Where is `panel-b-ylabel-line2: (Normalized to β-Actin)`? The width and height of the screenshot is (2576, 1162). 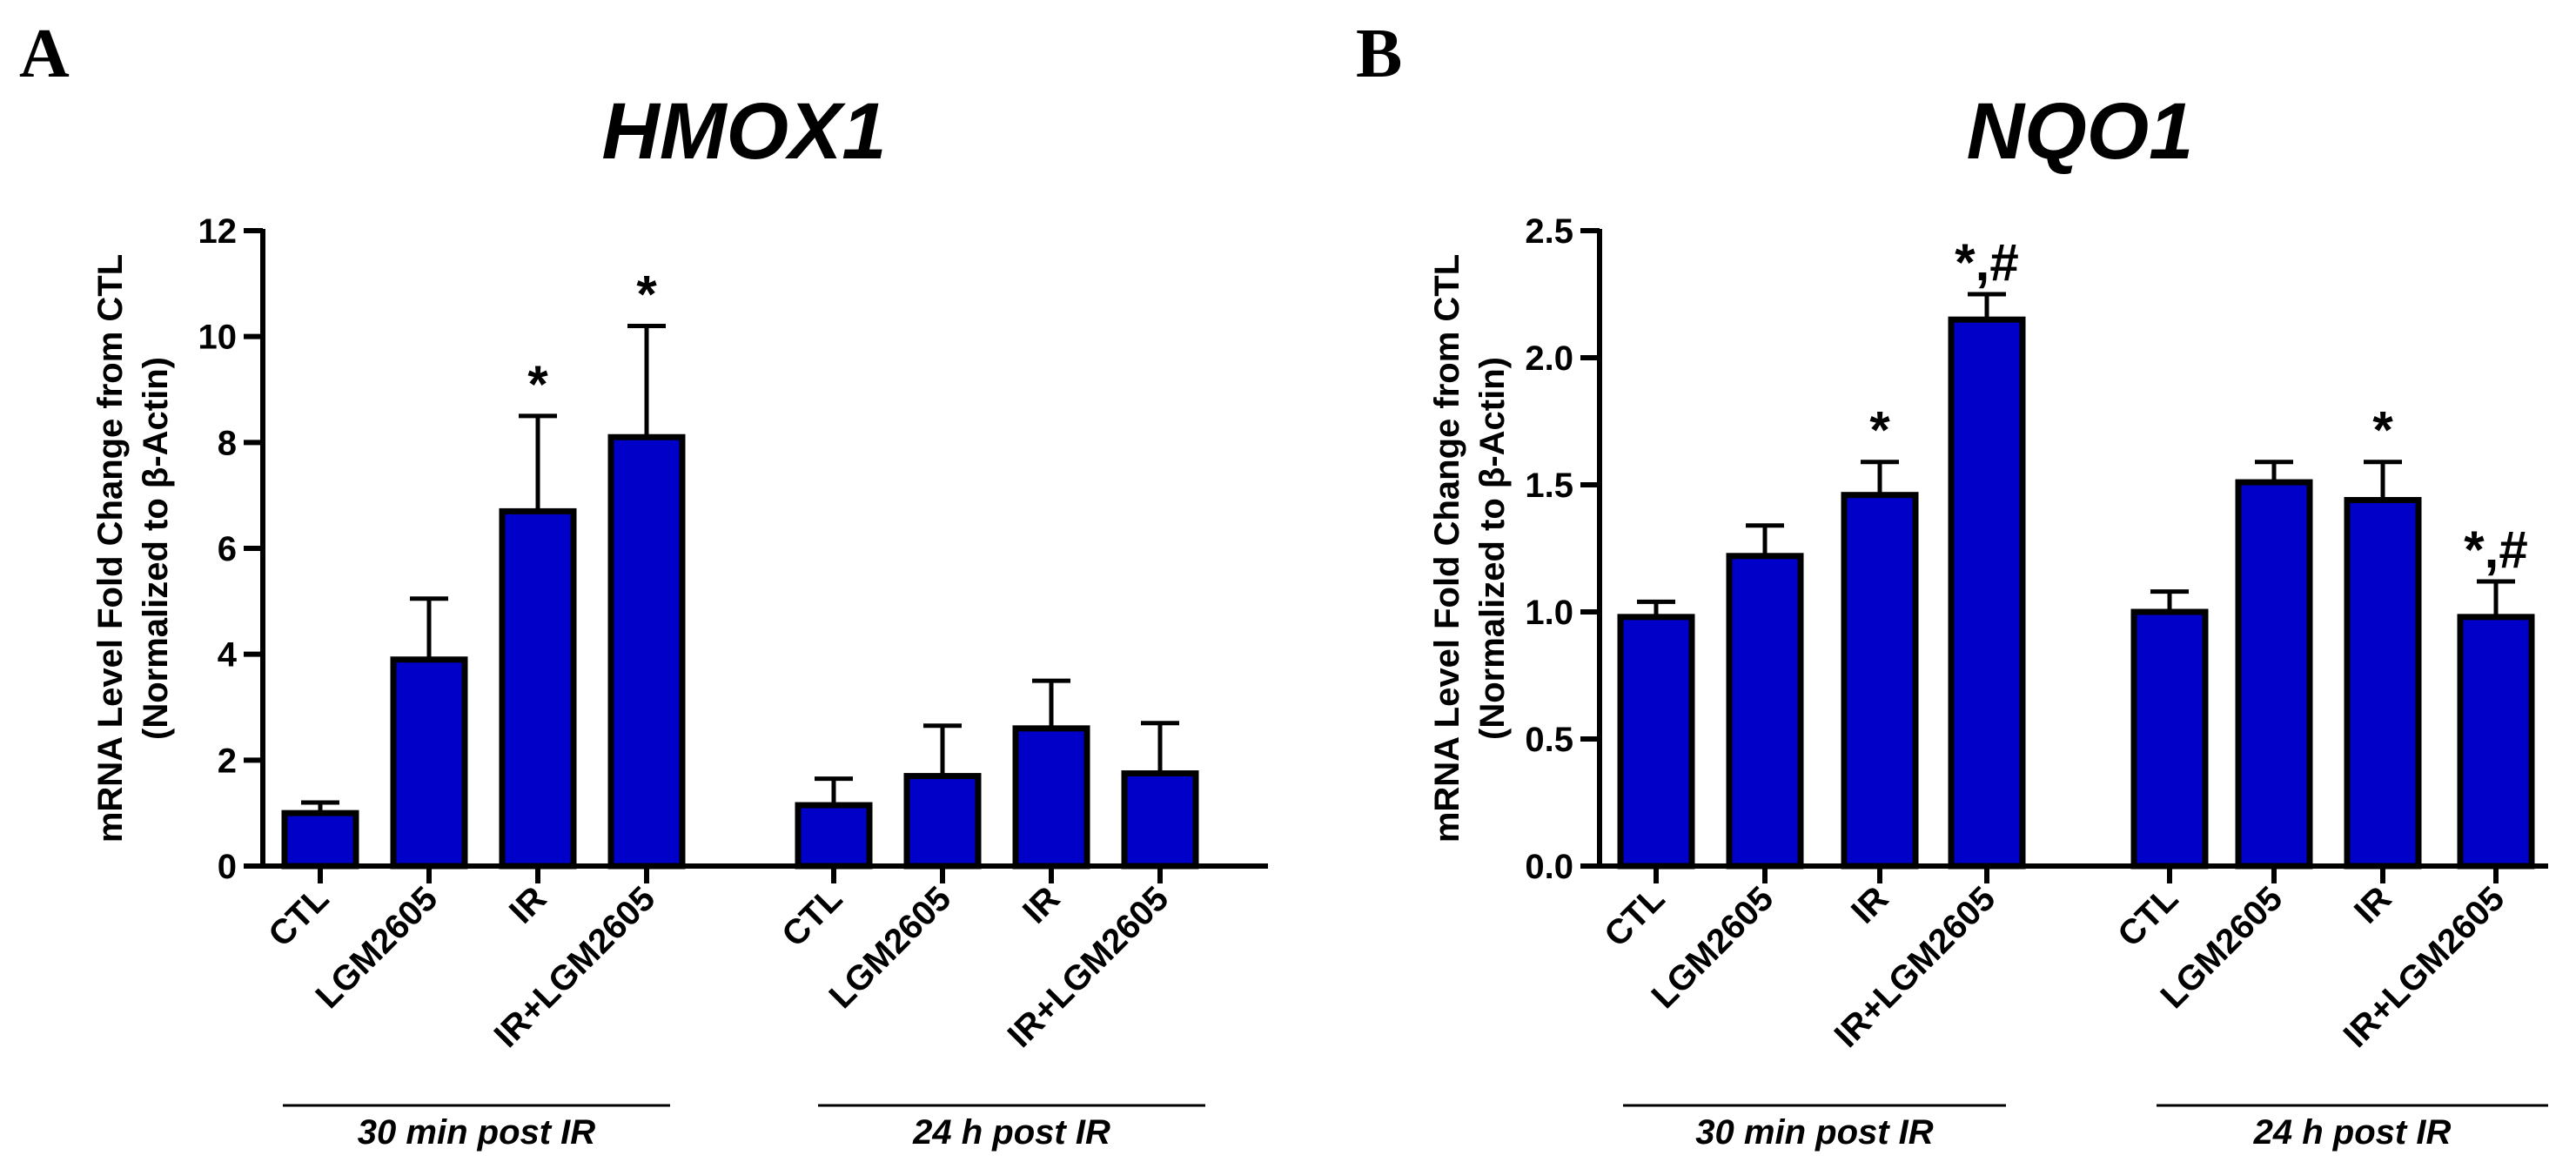 panel-b-ylabel-line2: (Normalized to β-Actin) is located at coordinates (1492, 549).